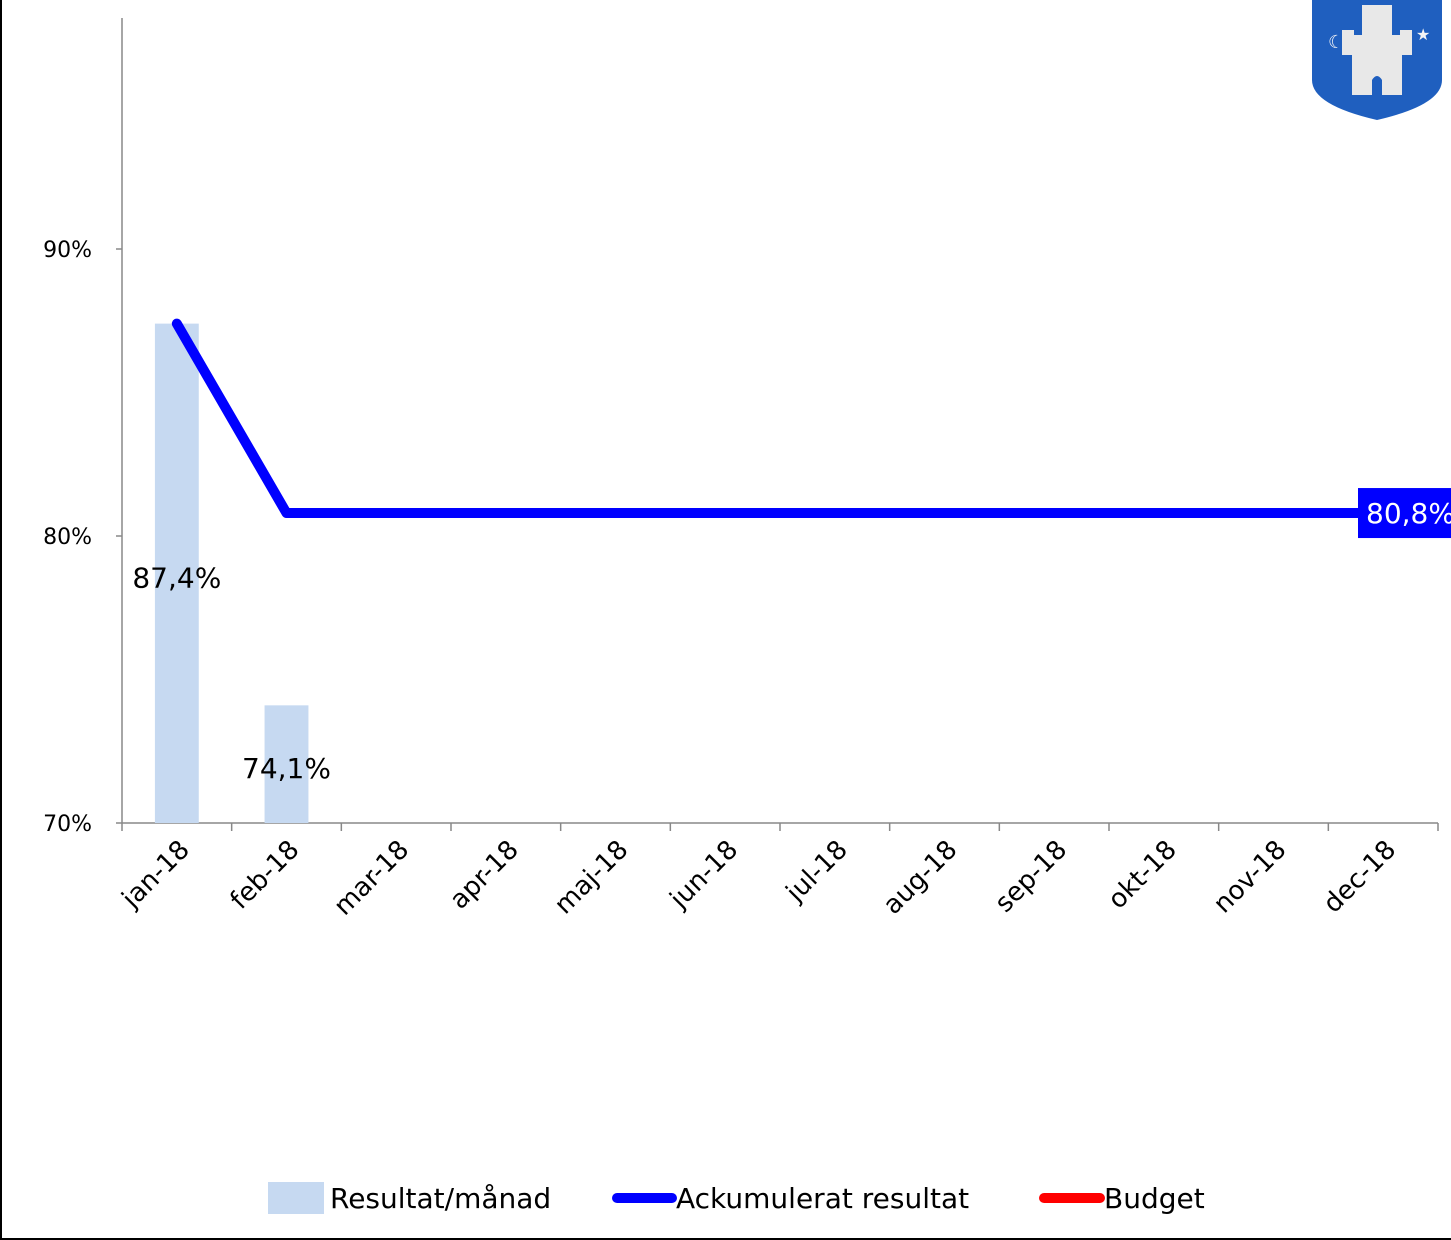 The width and height of the screenshot is (1451, 1240). I want to click on y-tick-label: 70%, so click(67, 824).